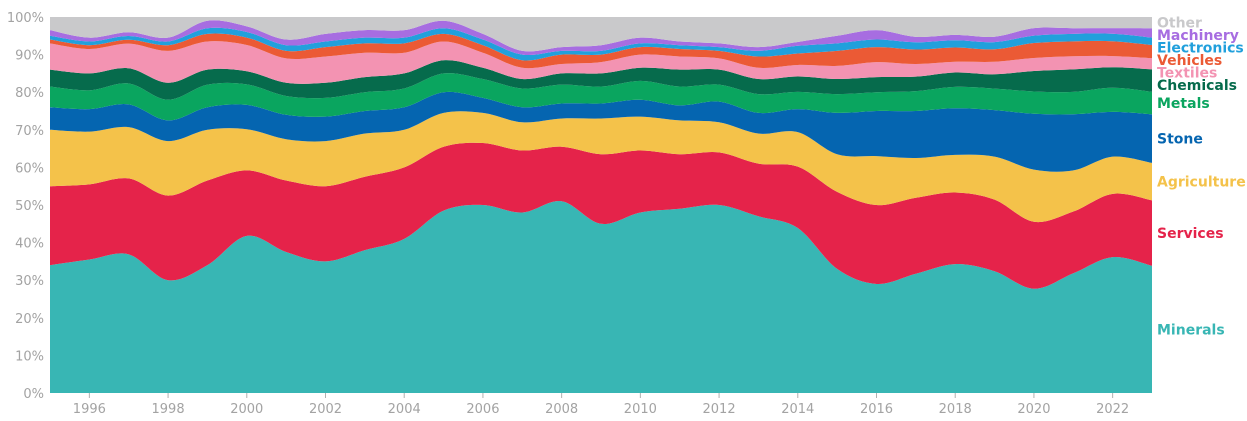 This screenshot has height=421, width=1247. I want to click on x-tick-label: 2008, so click(561, 409).